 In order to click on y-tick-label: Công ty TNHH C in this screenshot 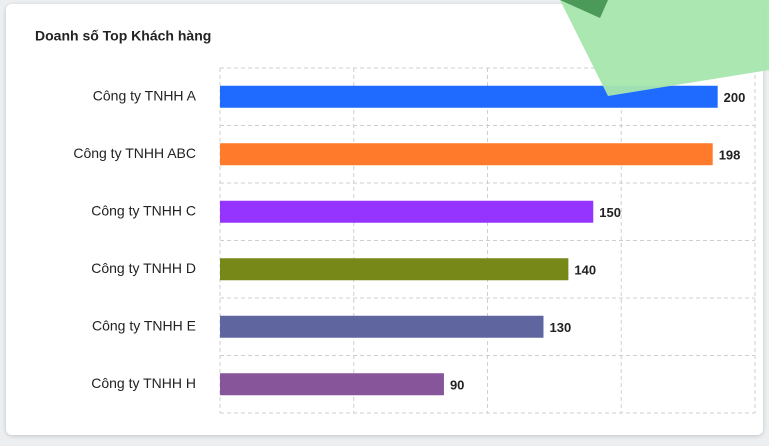, I will do `click(143, 210)`.